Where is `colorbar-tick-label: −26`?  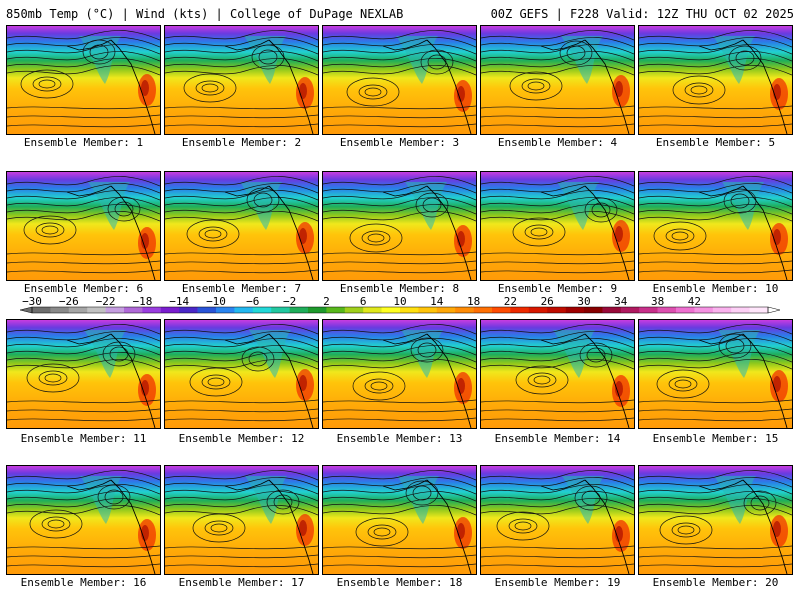 colorbar-tick-label: −26 is located at coordinates (69, 302).